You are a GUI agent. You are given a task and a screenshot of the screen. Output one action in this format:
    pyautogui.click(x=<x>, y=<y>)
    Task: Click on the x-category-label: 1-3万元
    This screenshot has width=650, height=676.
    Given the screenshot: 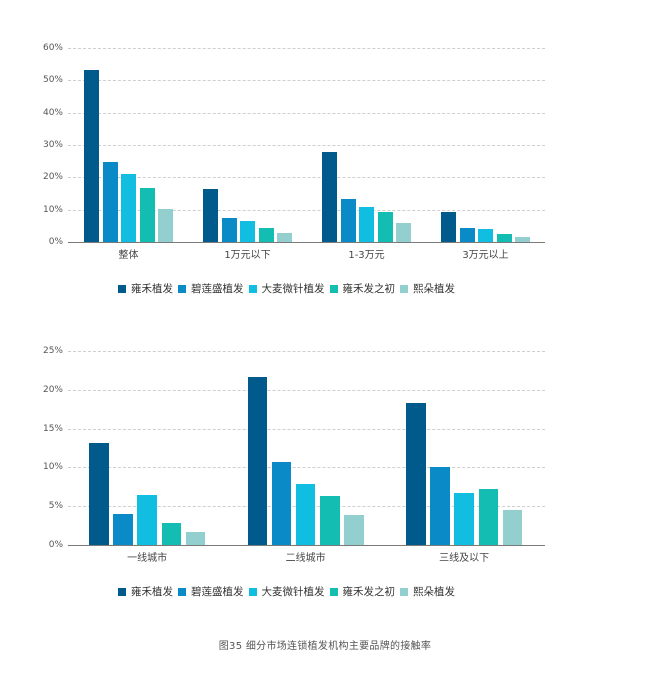 What is the action you would take?
    pyautogui.click(x=366, y=255)
    